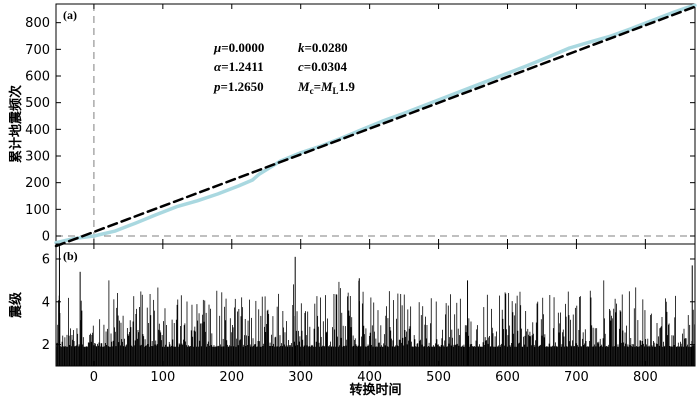  I want to click on x-tick-label: 700, so click(576, 377).